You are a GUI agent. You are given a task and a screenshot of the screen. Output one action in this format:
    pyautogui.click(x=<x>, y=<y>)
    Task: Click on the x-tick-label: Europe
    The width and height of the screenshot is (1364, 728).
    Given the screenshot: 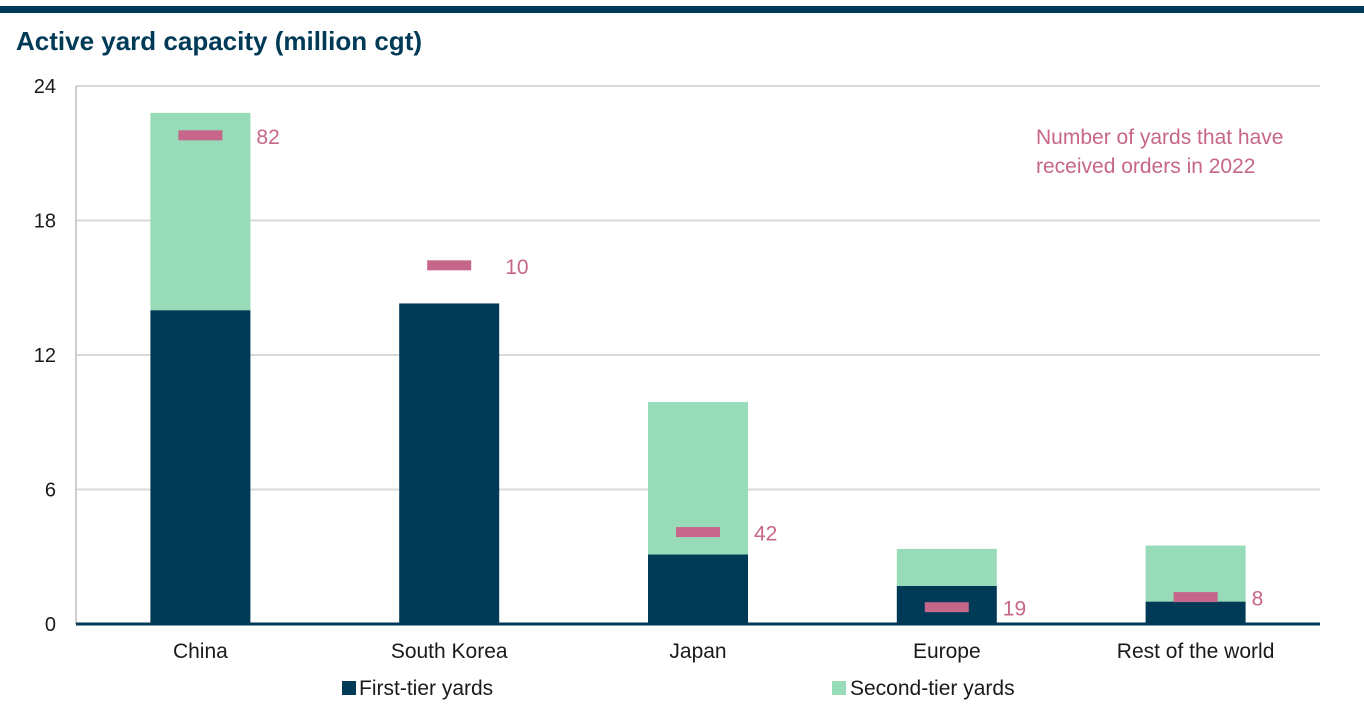 What is the action you would take?
    pyautogui.click(x=947, y=651)
    